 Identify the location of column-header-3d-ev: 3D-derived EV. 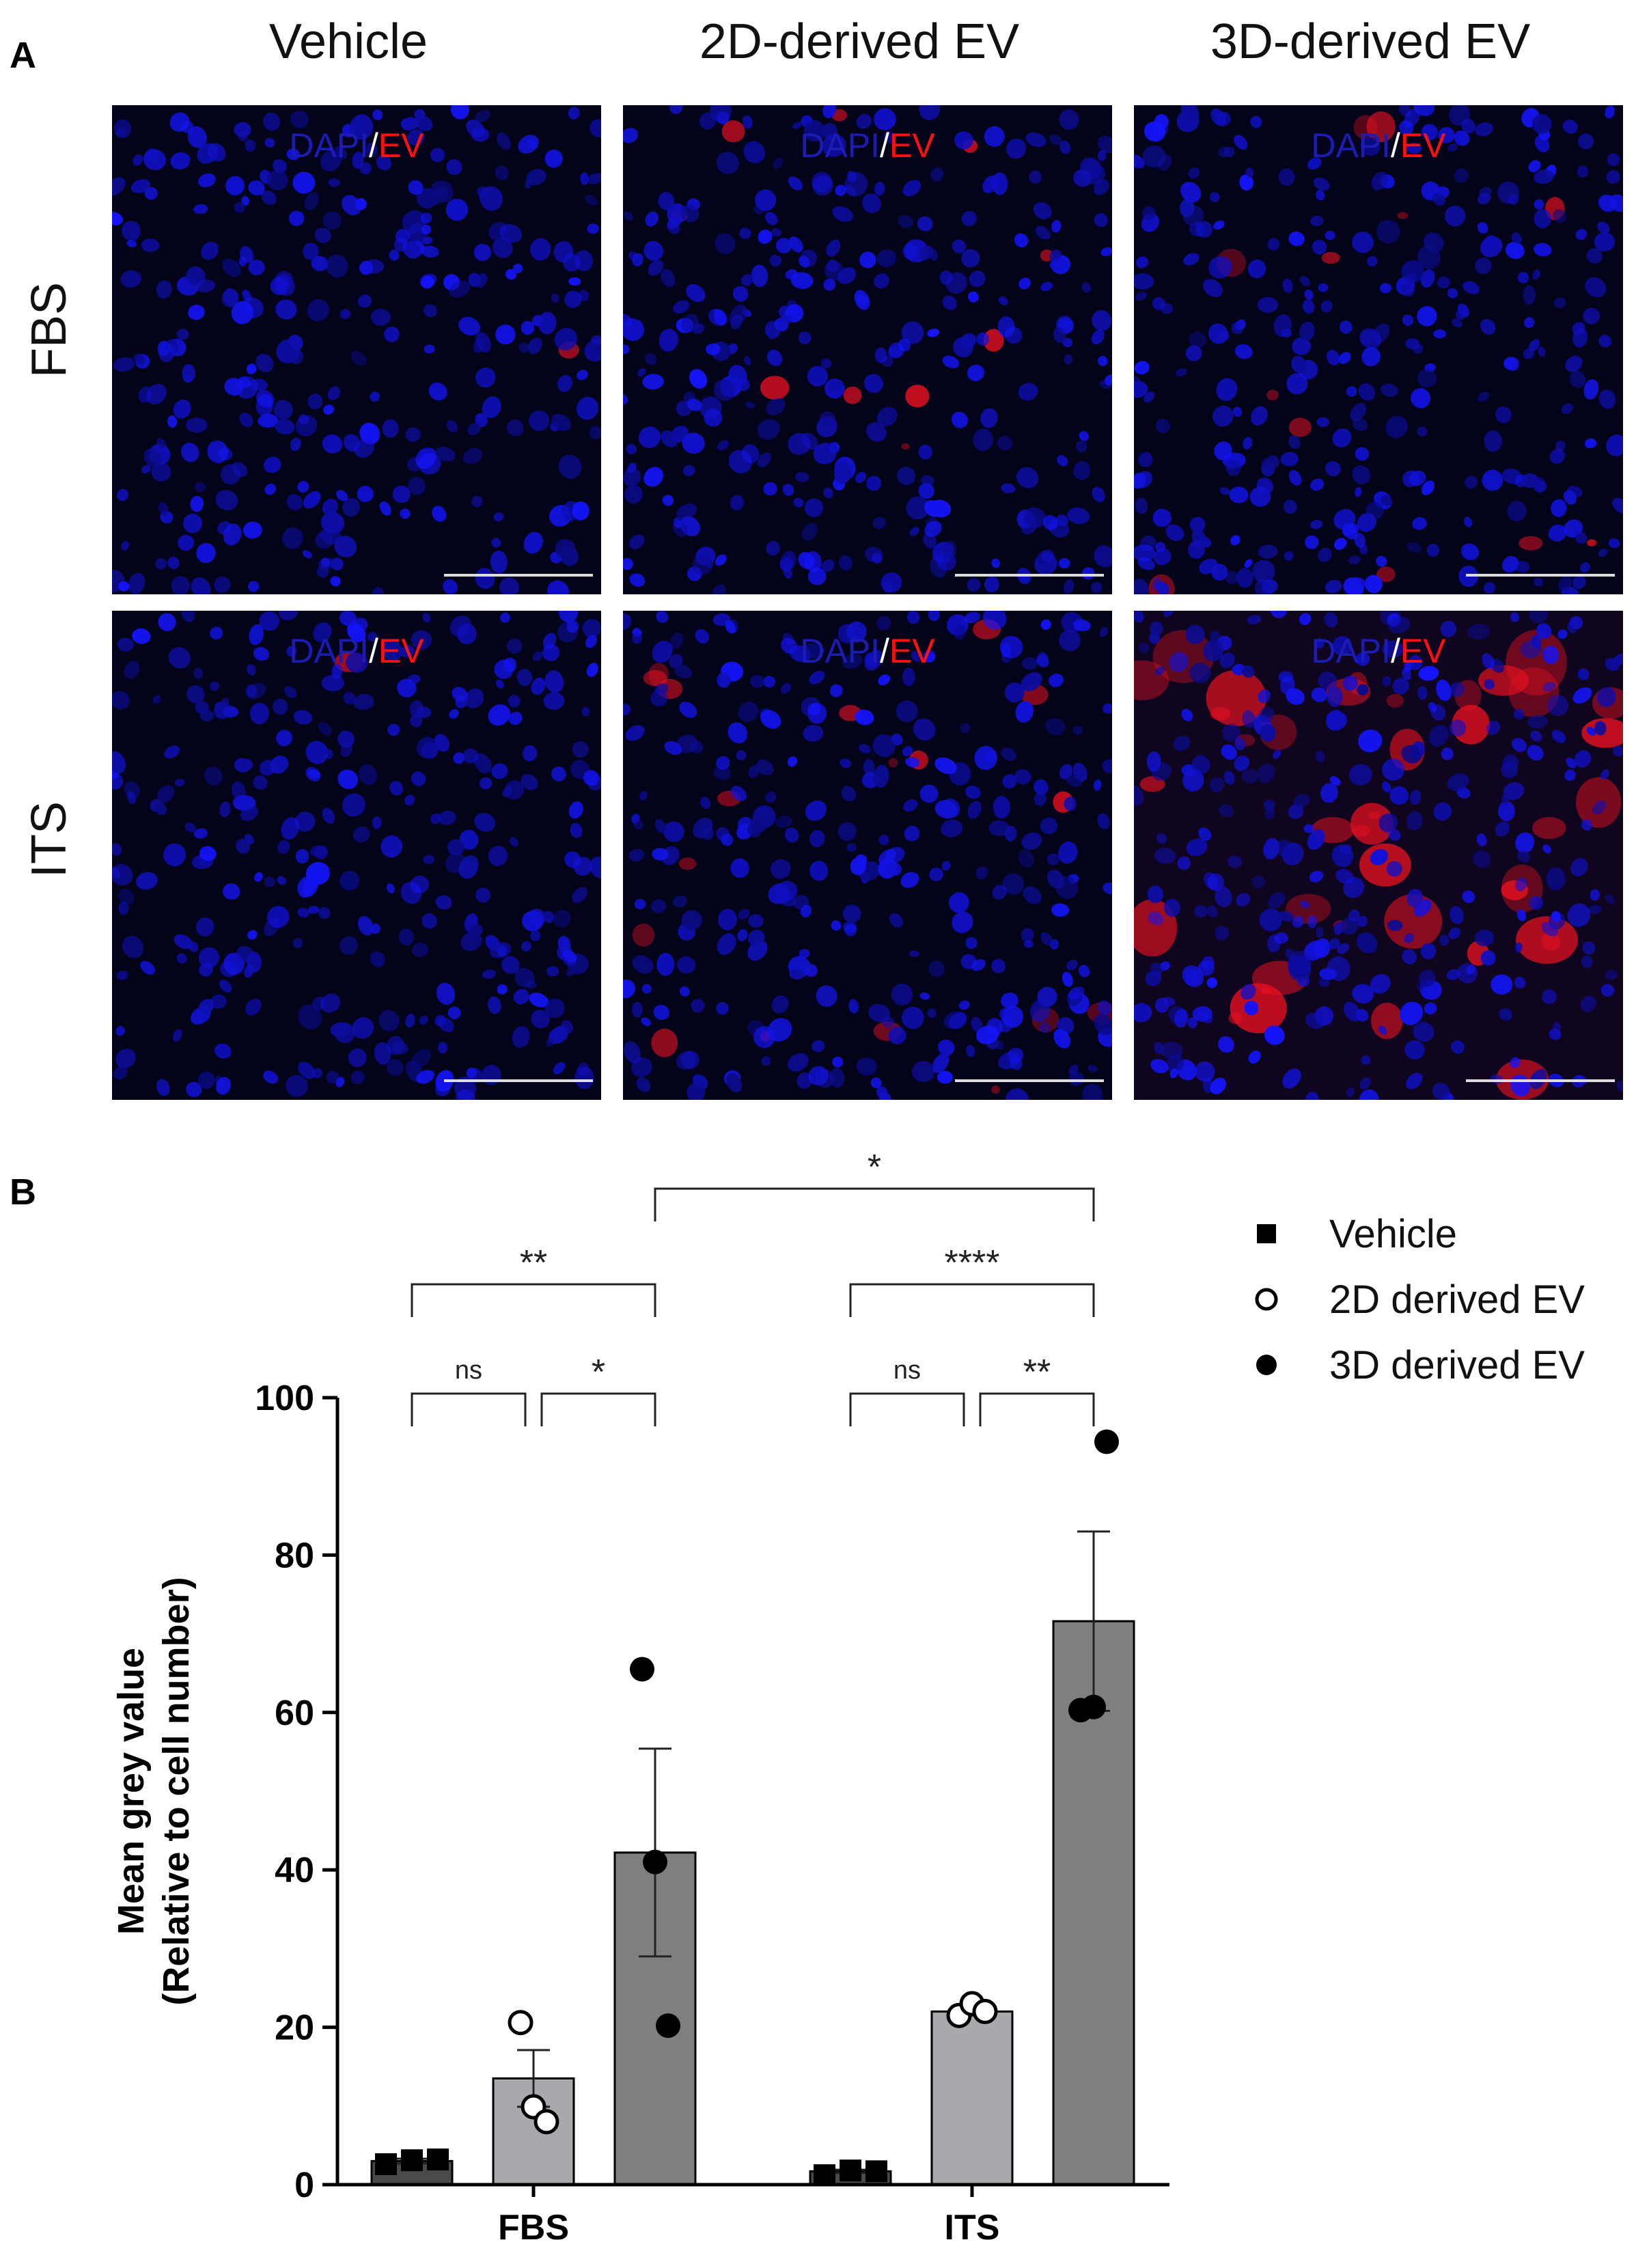
(1370, 41).